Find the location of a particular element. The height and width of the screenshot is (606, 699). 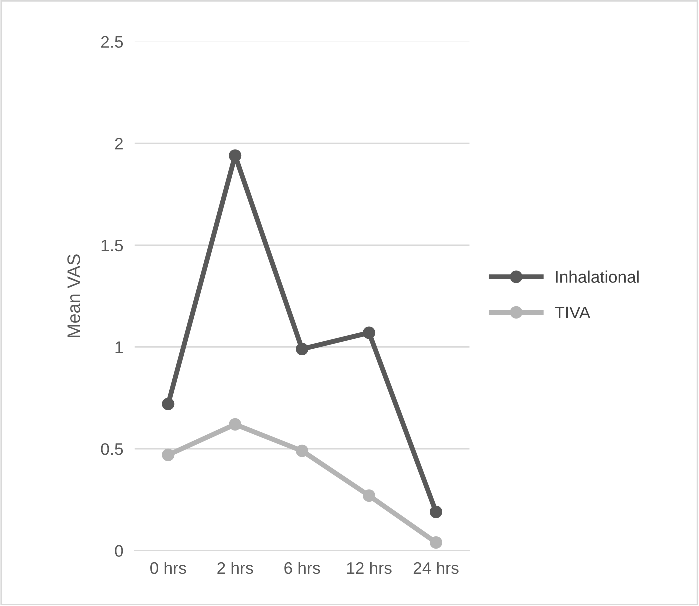

y-tick-label: 1 is located at coordinates (119, 348).